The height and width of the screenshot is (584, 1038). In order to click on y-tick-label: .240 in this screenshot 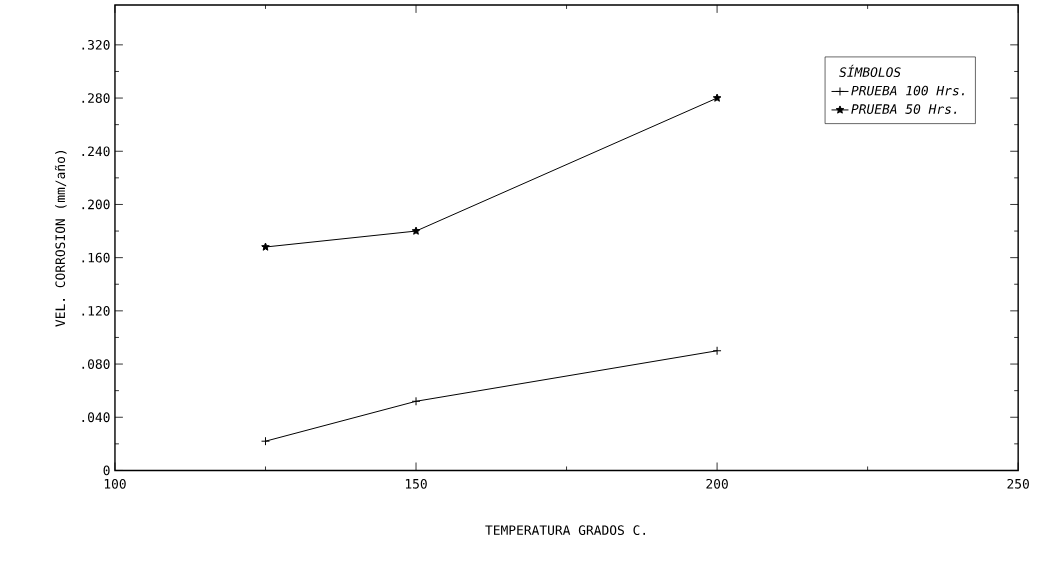, I will do `click(96, 151)`.